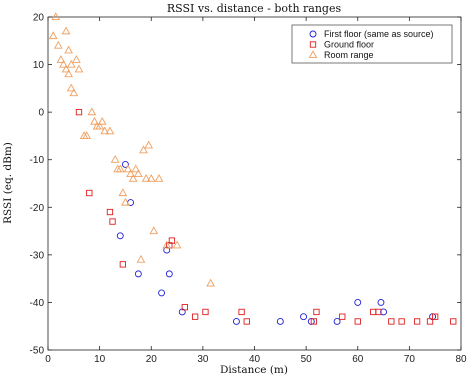 This screenshot has height=379, width=467. What do you see at coordinates (379, 34) in the screenshot?
I see `legend-entry-label: First floor (same as source)` at bounding box center [379, 34].